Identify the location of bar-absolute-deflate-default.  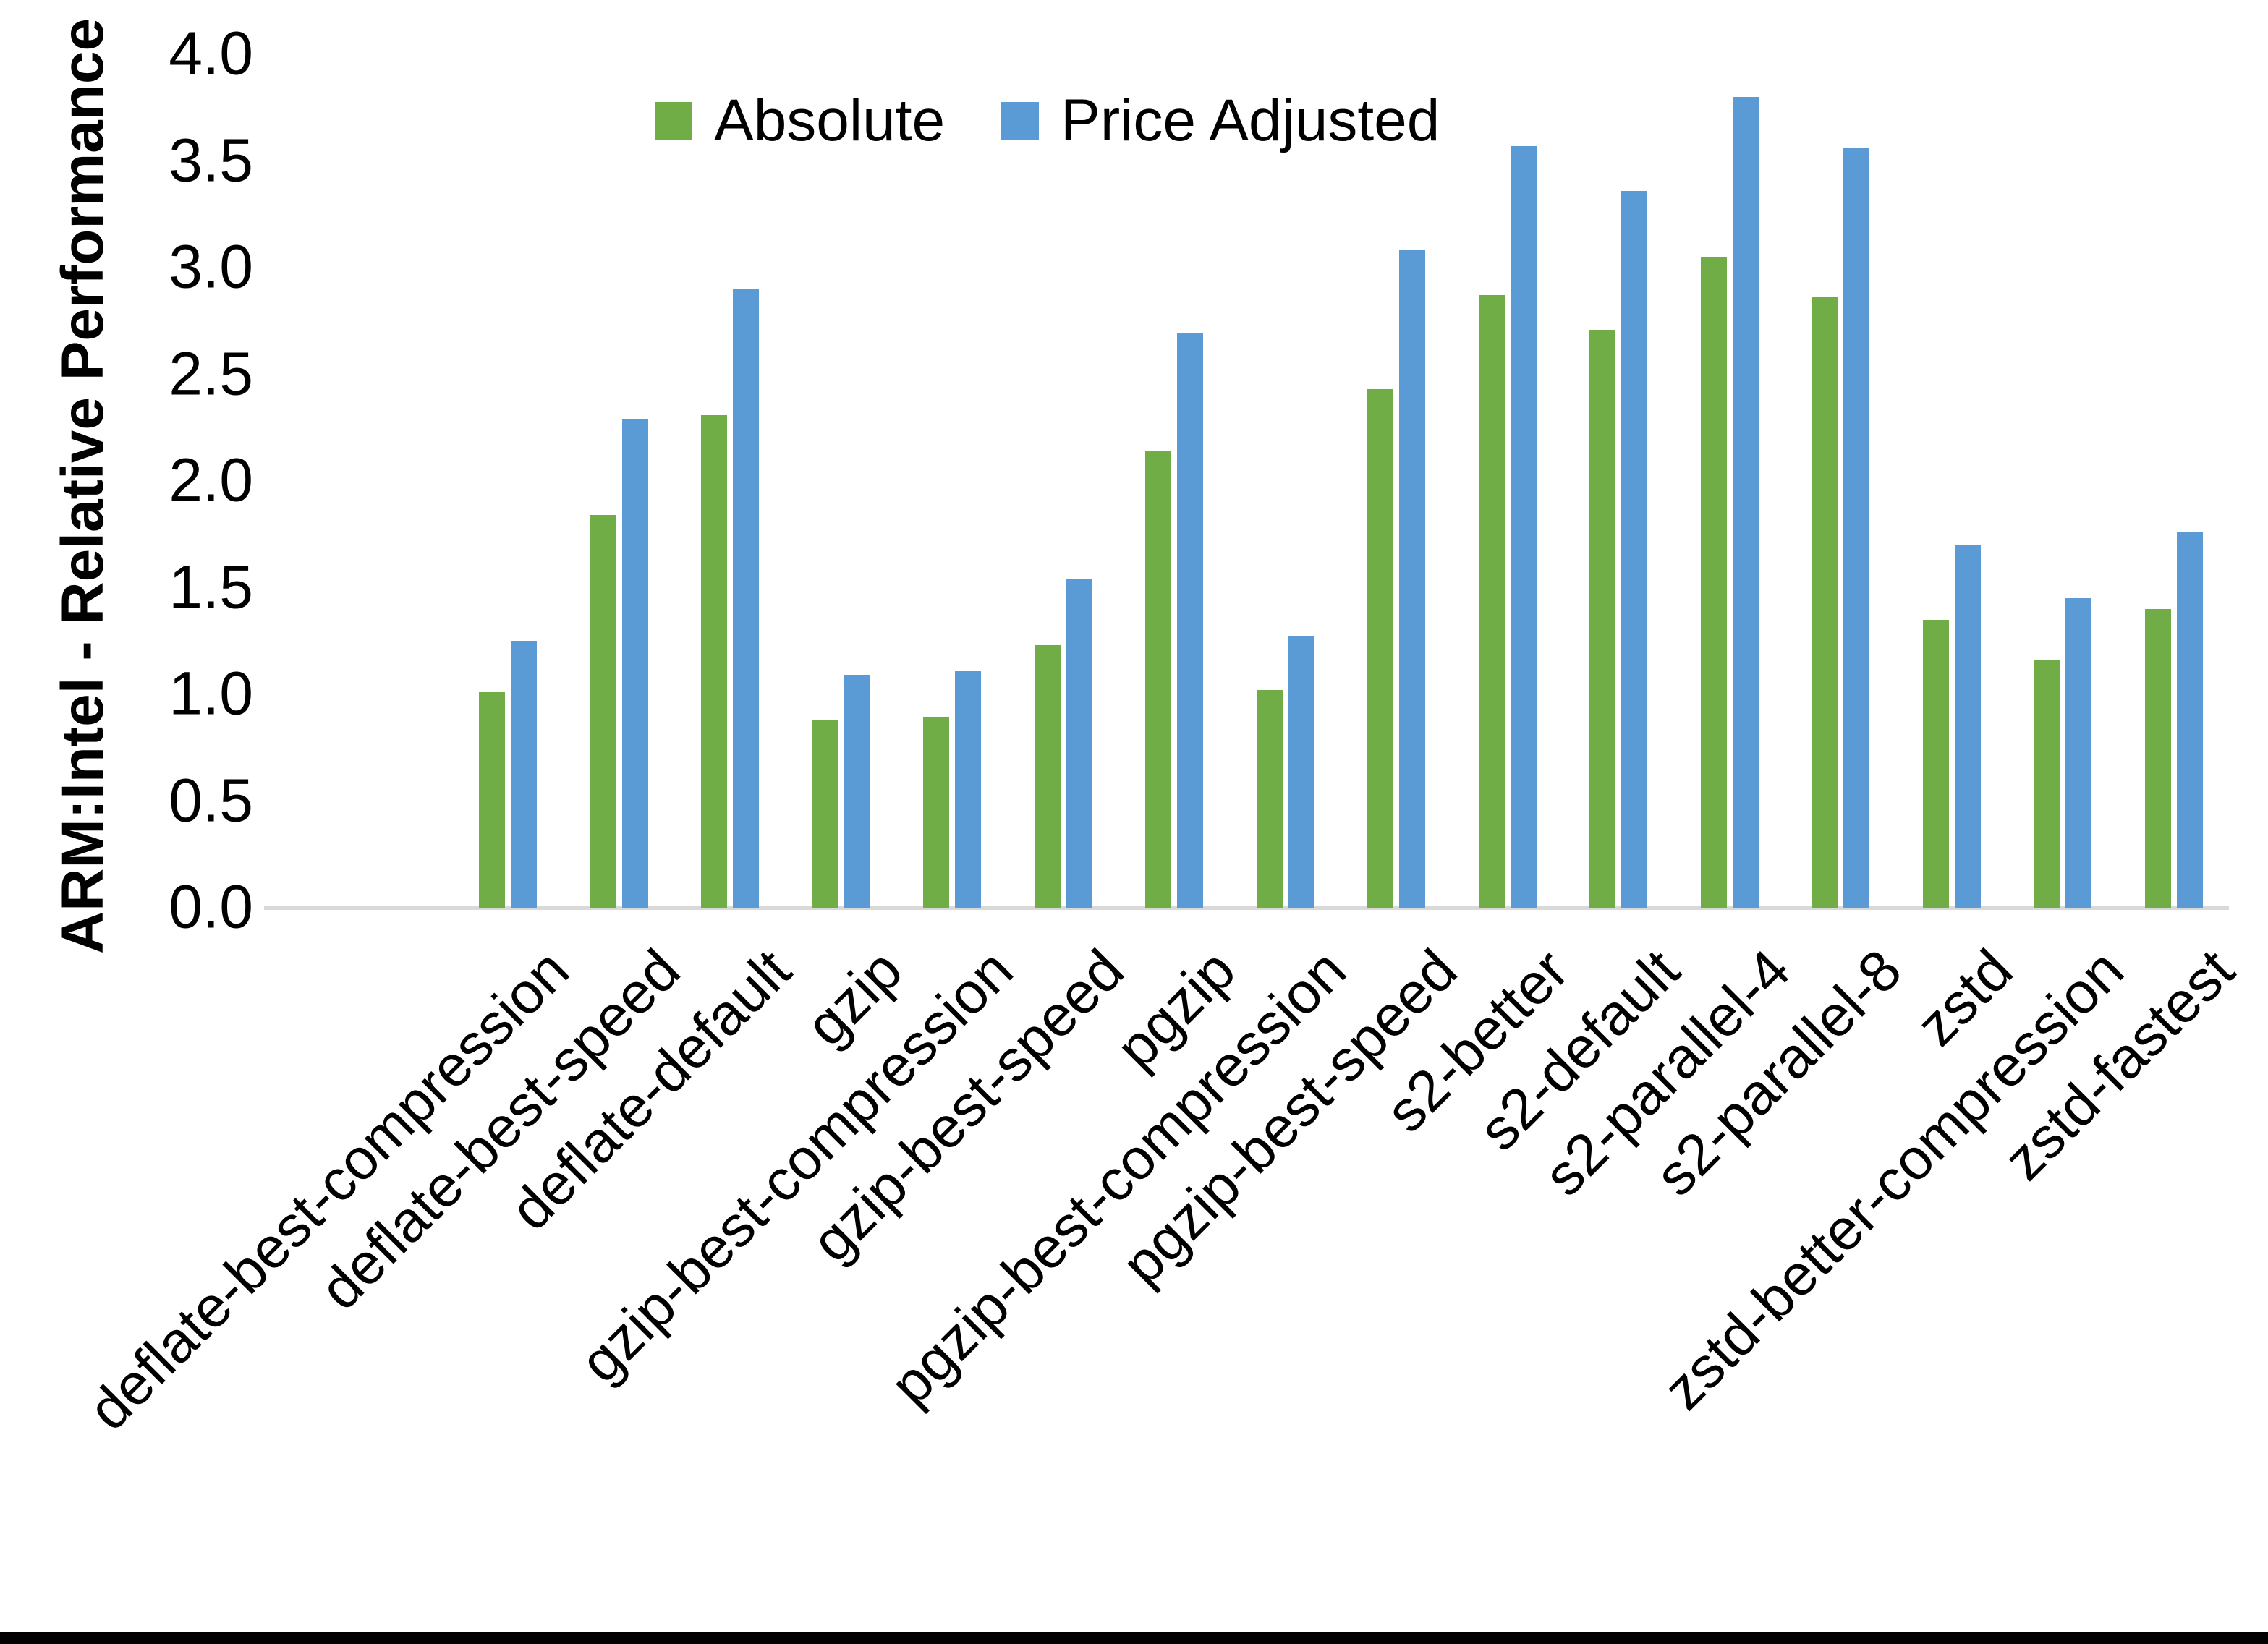
(714, 661).